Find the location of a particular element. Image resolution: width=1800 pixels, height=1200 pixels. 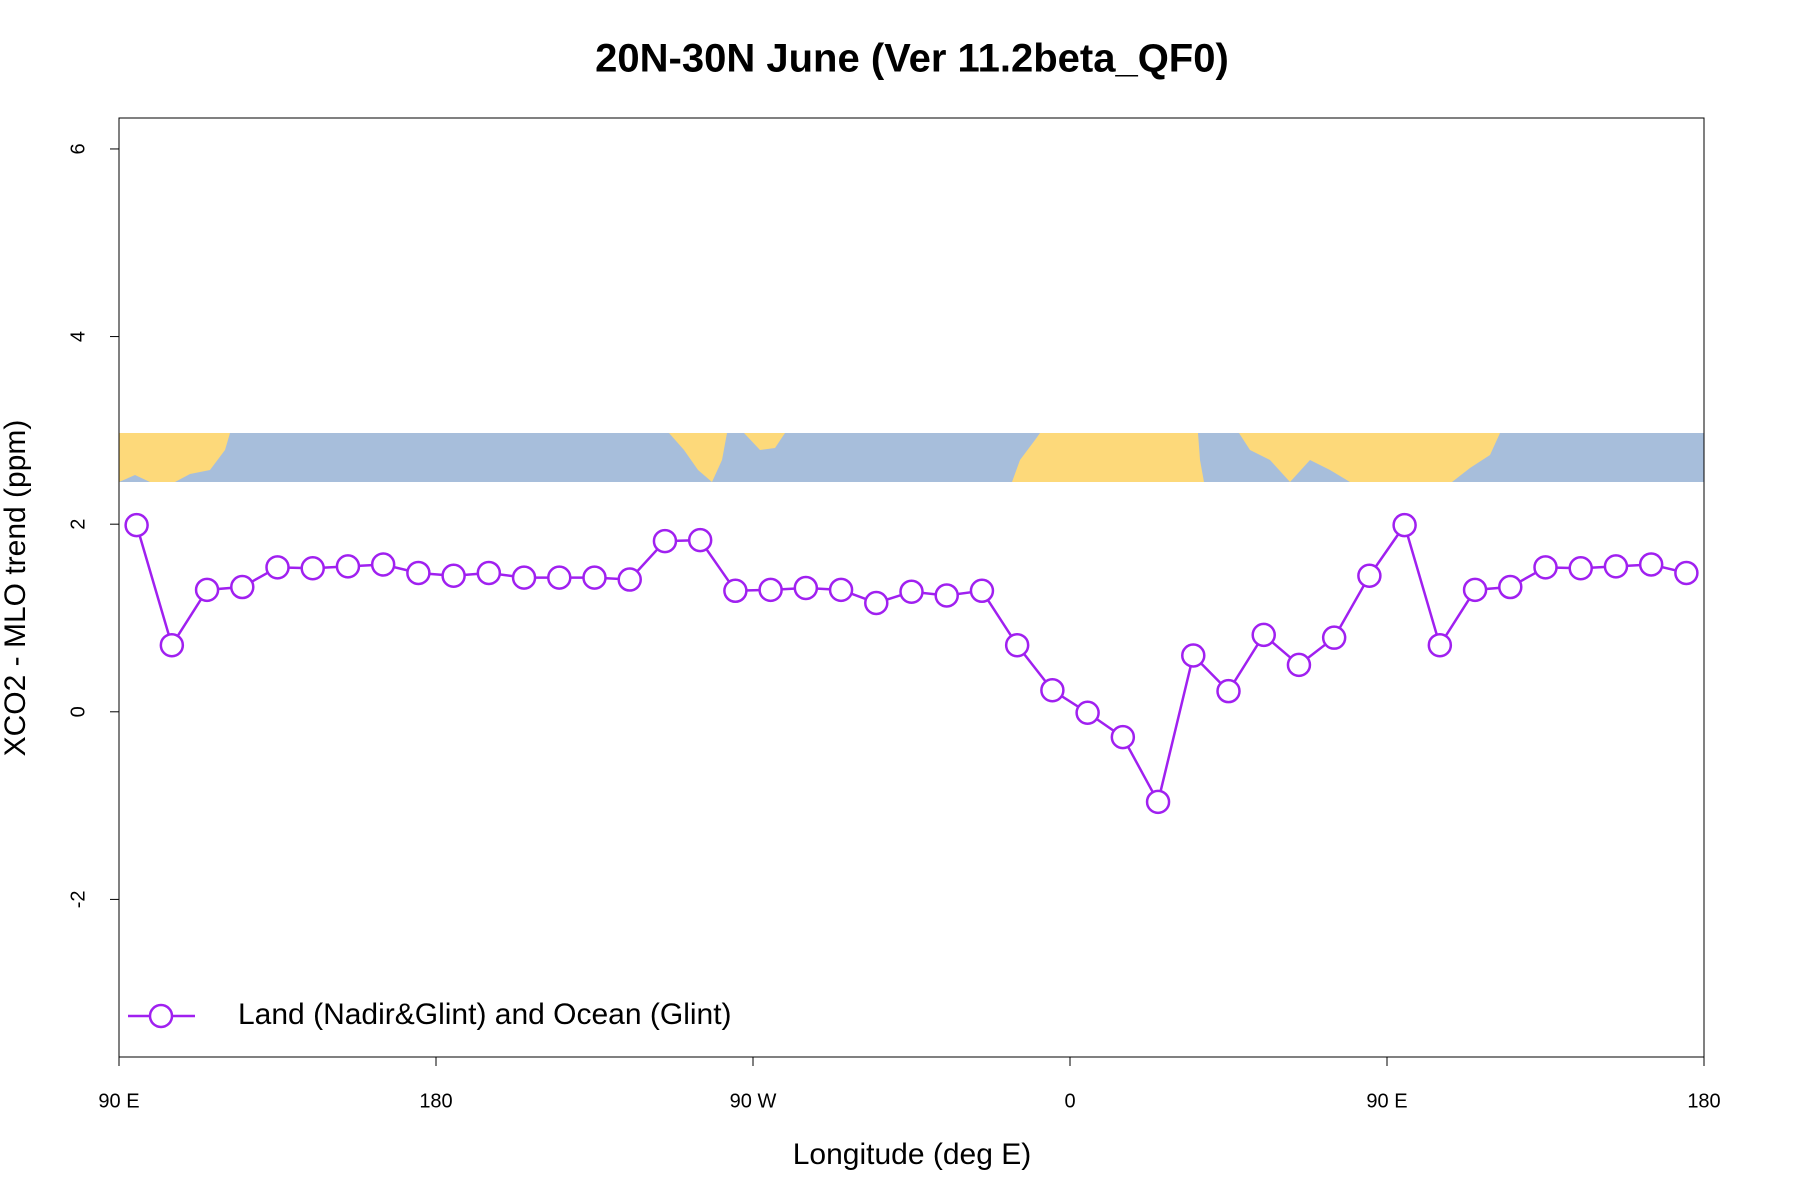

x-tick-label: 90 W is located at coordinates (753, 1101).